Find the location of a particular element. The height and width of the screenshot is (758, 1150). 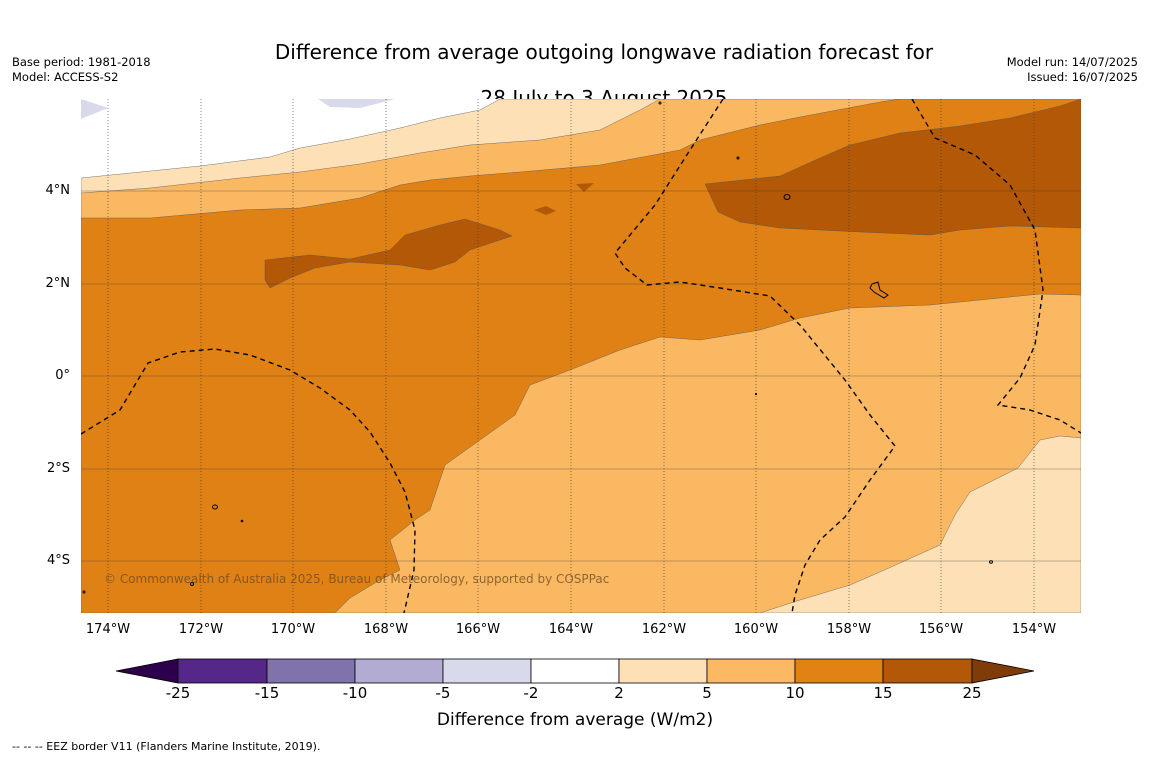

colorbar-title: Difference from average (W/m2) is located at coordinates (575, 720).